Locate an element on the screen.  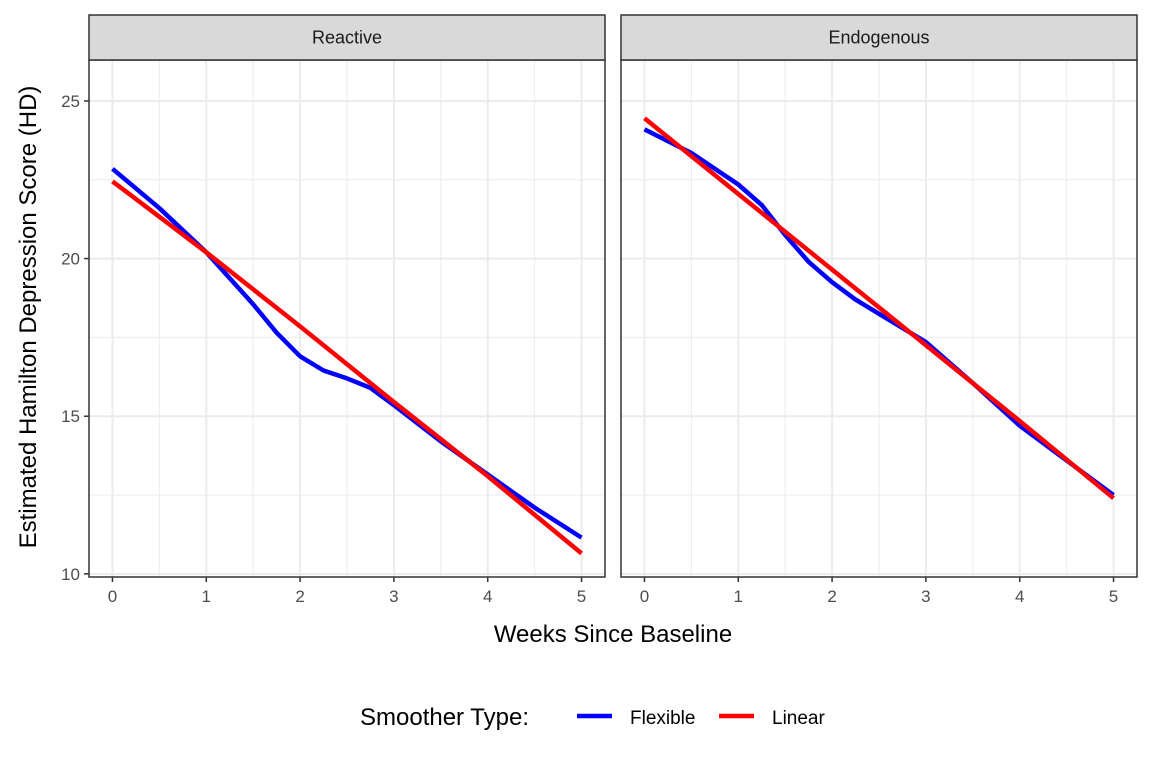
legend-label-linear: Linear is located at coordinates (798, 718).